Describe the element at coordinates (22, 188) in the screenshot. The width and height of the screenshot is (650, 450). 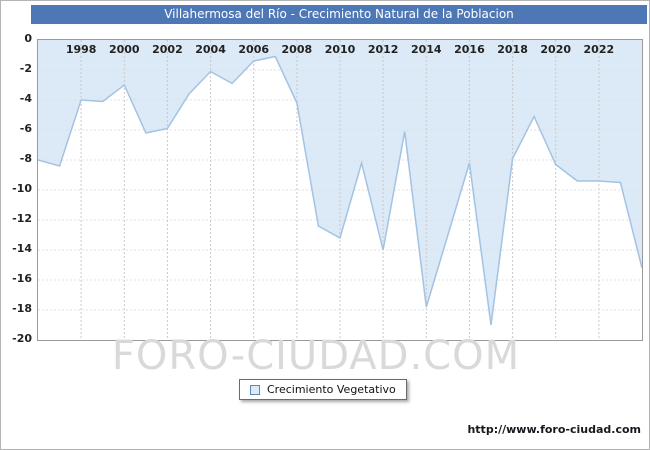
I see `y-tick-label: -10` at that location.